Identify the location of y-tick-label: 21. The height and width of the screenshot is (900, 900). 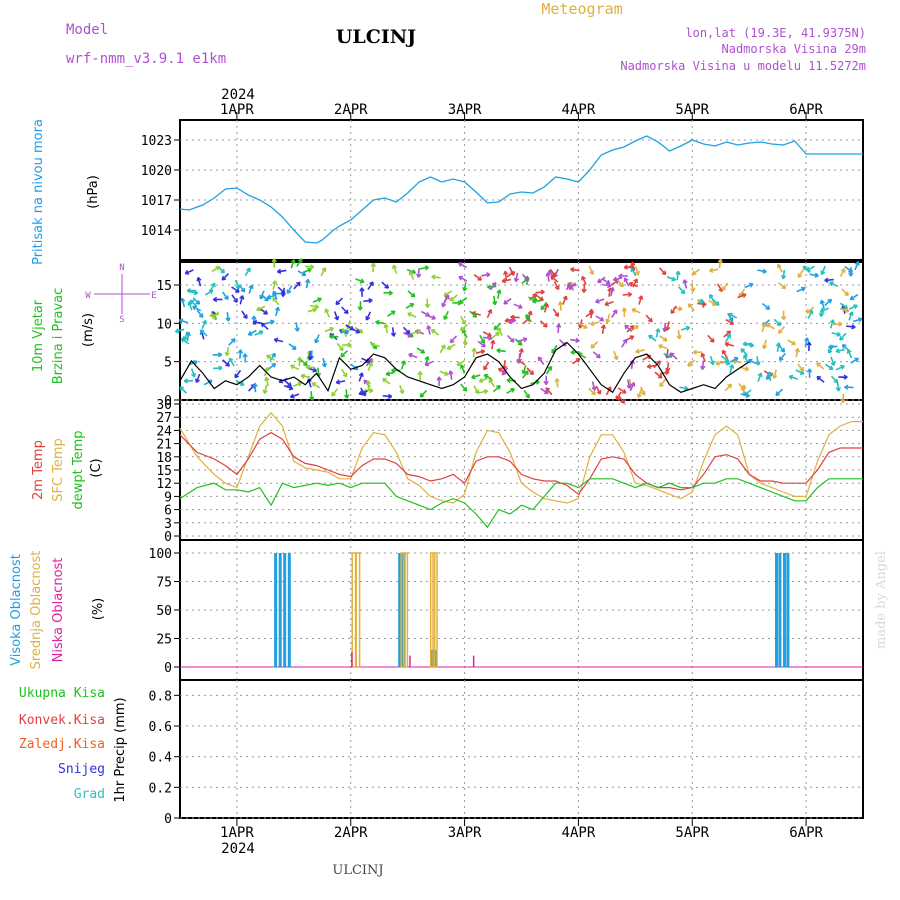
(164, 445).